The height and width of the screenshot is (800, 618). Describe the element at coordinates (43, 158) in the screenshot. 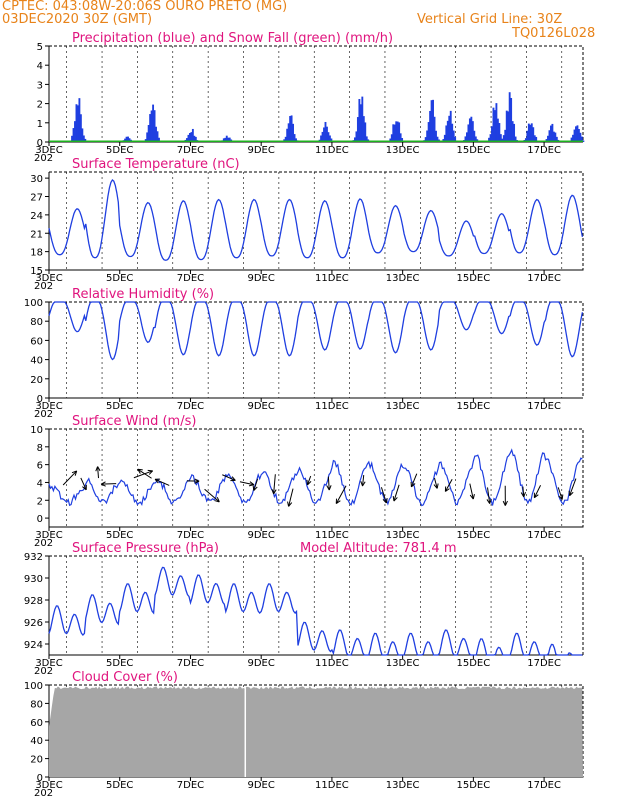

I see `x-year-label: 202` at that location.